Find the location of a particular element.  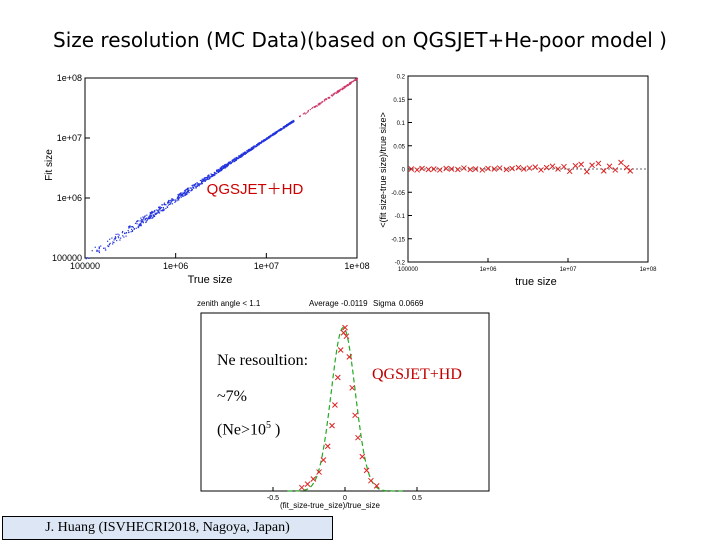

chart2-y-tick-label: 0.05 is located at coordinates (399, 147).